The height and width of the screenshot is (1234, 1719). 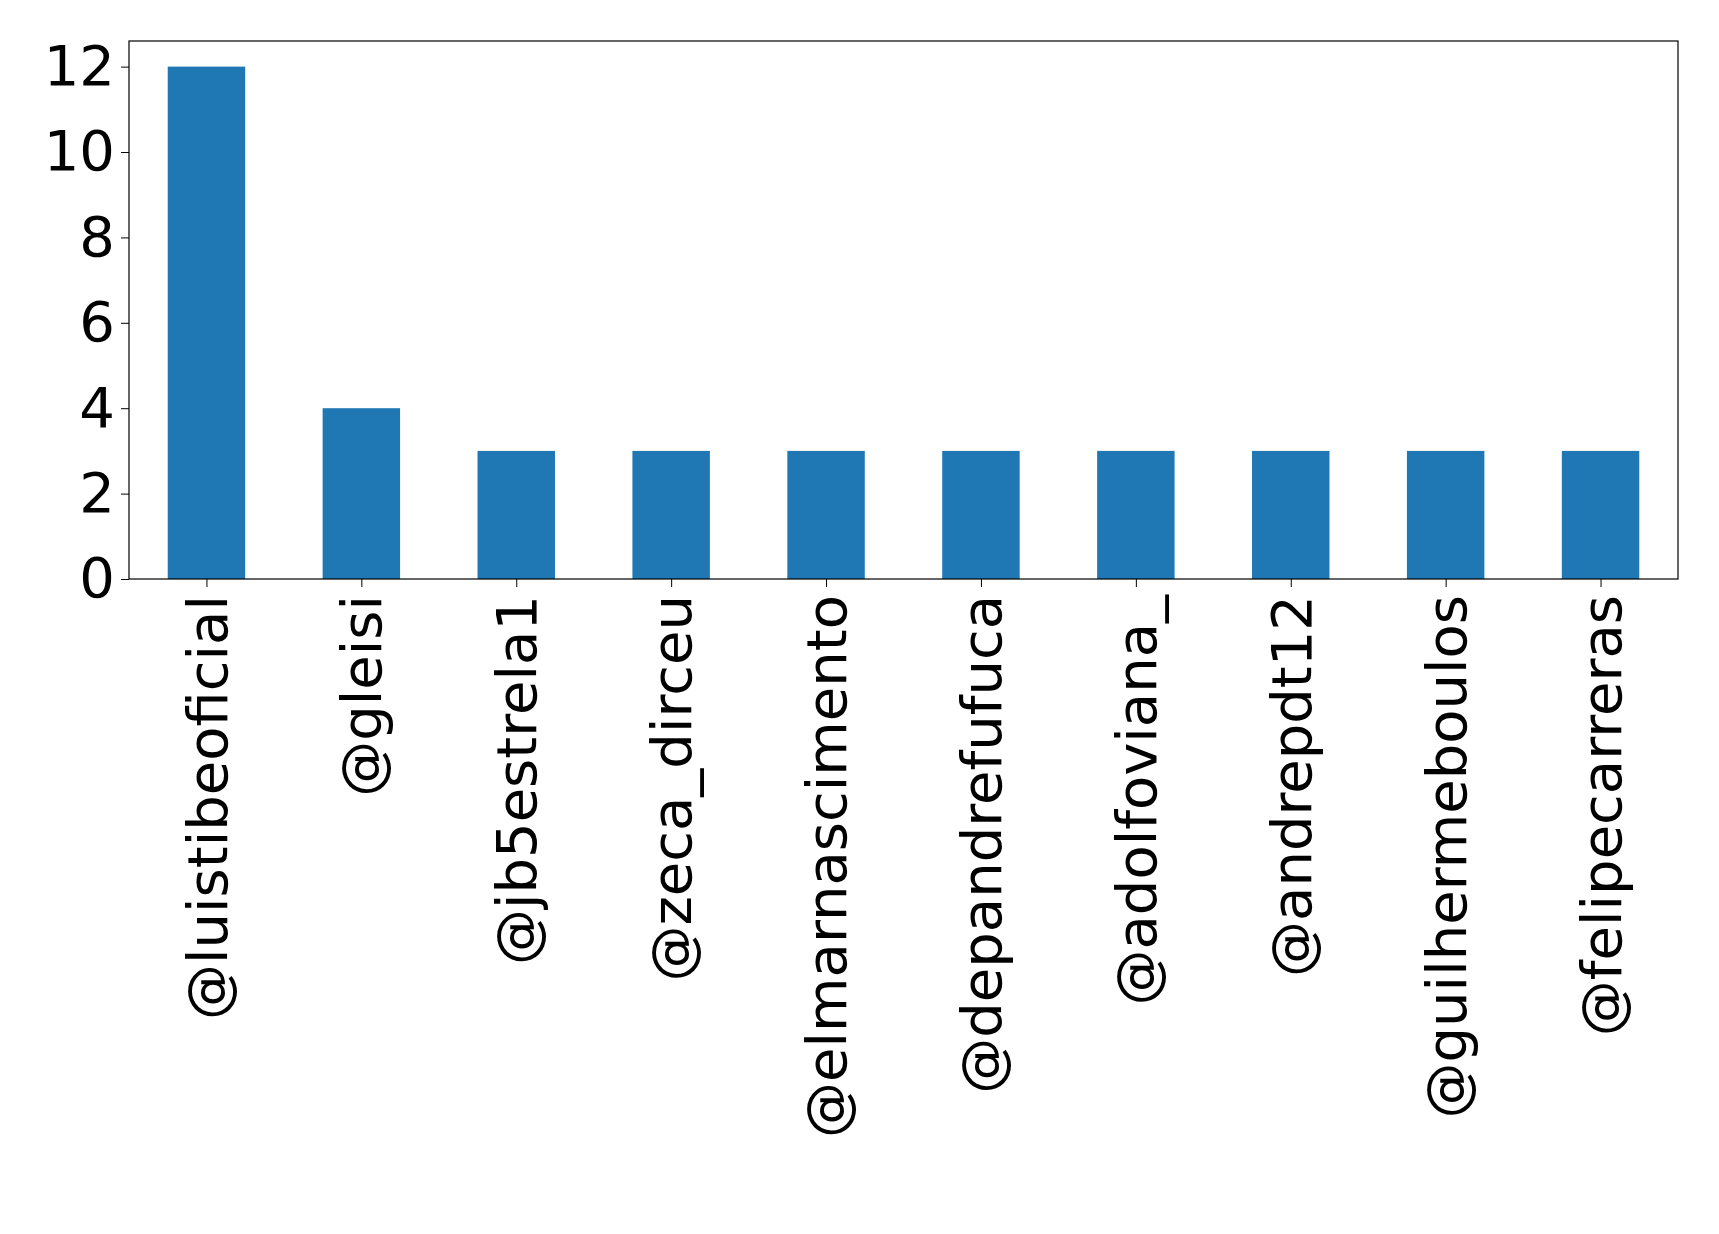 I want to click on y-tick-label: 10, so click(x=79, y=151).